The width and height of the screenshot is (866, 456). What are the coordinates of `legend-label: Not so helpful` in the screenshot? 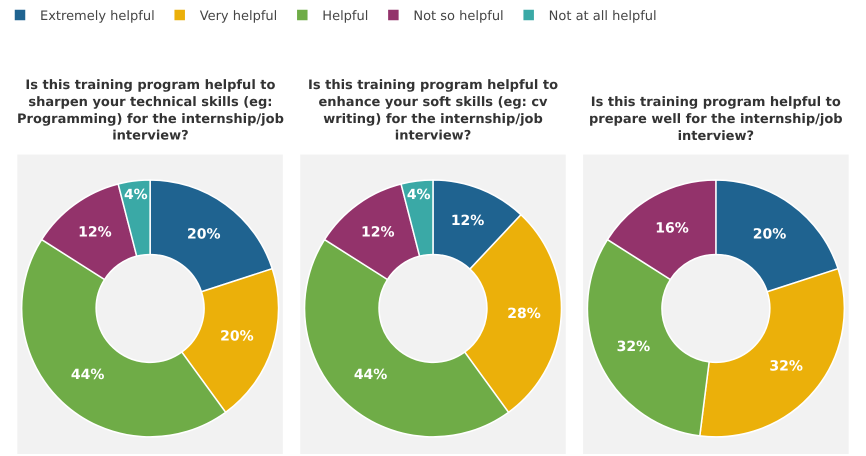 It's located at (458, 16).